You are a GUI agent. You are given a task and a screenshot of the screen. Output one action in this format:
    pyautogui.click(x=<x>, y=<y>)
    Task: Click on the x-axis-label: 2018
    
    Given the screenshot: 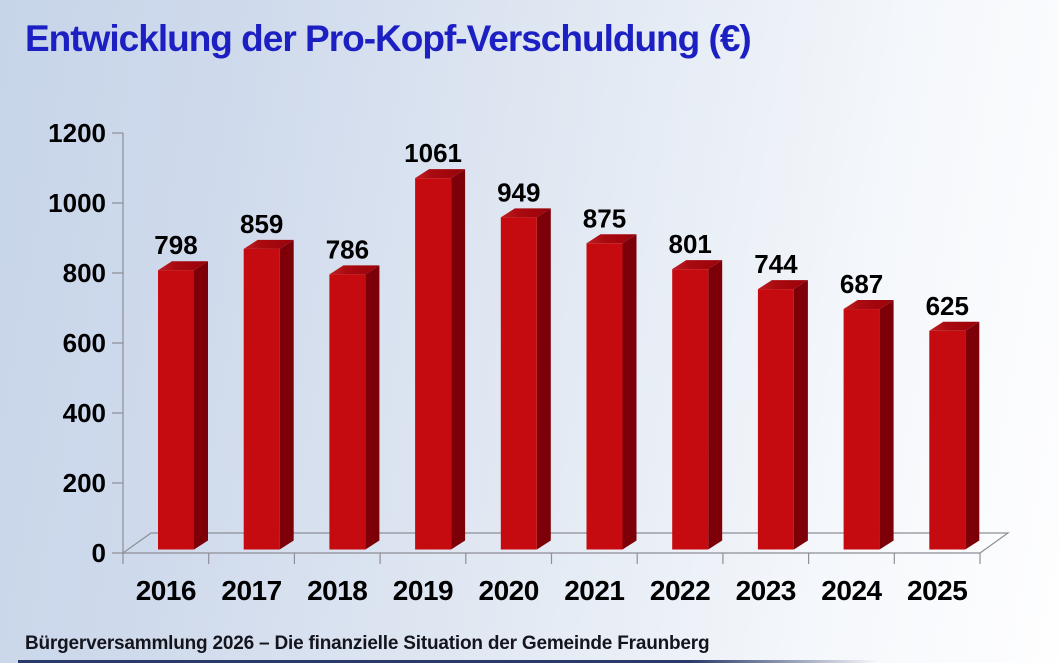 What is the action you would take?
    pyautogui.click(x=337, y=590)
    